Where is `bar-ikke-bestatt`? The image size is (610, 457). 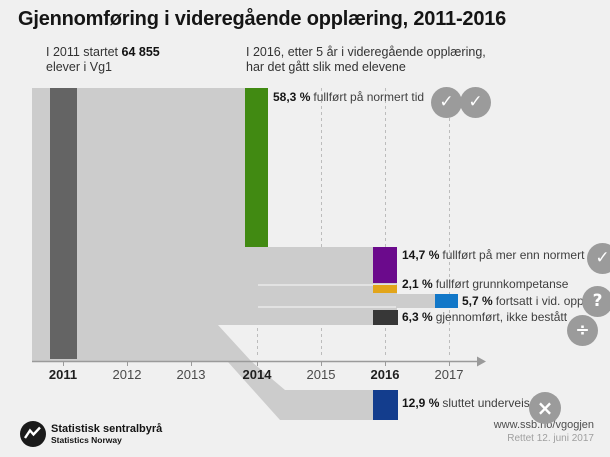 bar-ikke-bestatt is located at coordinates (385, 317).